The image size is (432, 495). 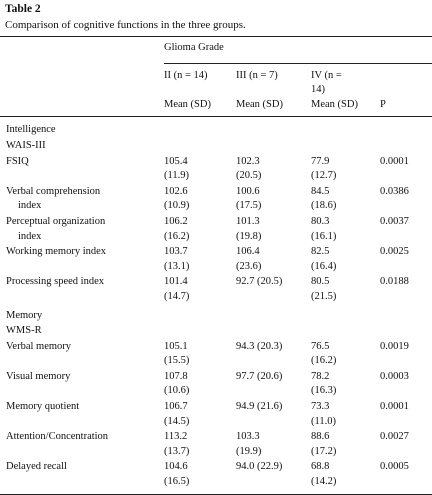 What do you see at coordinates (318, 90) in the screenshot?
I see `column-header-line: 14)` at bounding box center [318, 90].